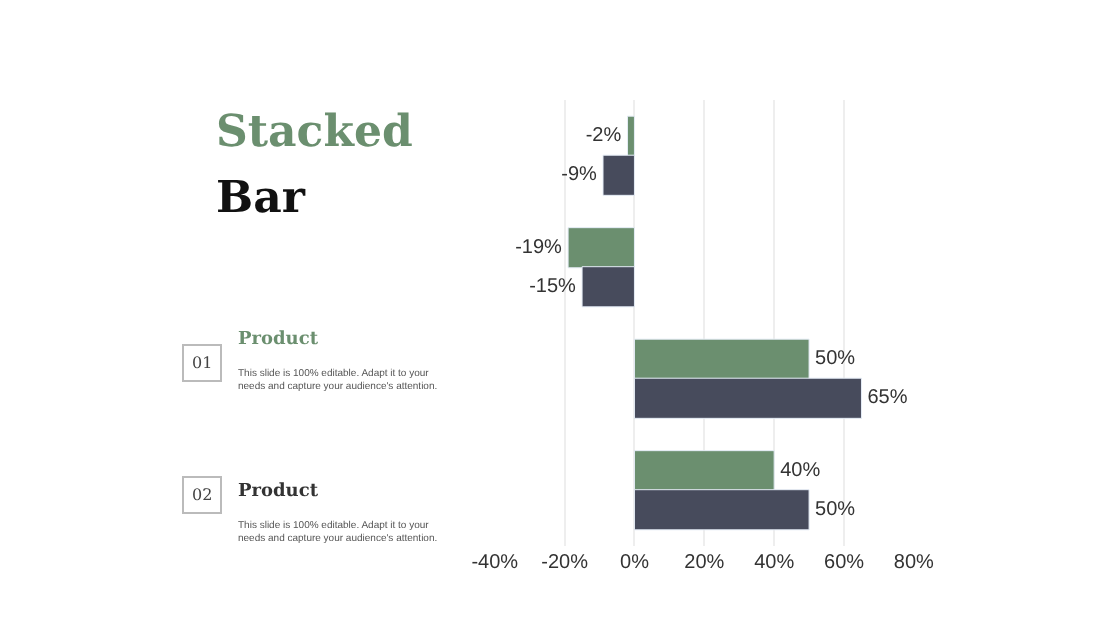 Image resolution: width=1120 pixels, height=630 pixels. Describe the element at coordinates (635, 563) in the screenshot. I see `x-tick-label: 0%` at that location.